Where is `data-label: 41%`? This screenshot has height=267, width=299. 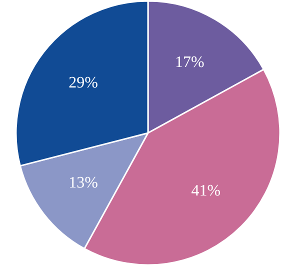
data-label: 41% is located at coordinates (206, 191).